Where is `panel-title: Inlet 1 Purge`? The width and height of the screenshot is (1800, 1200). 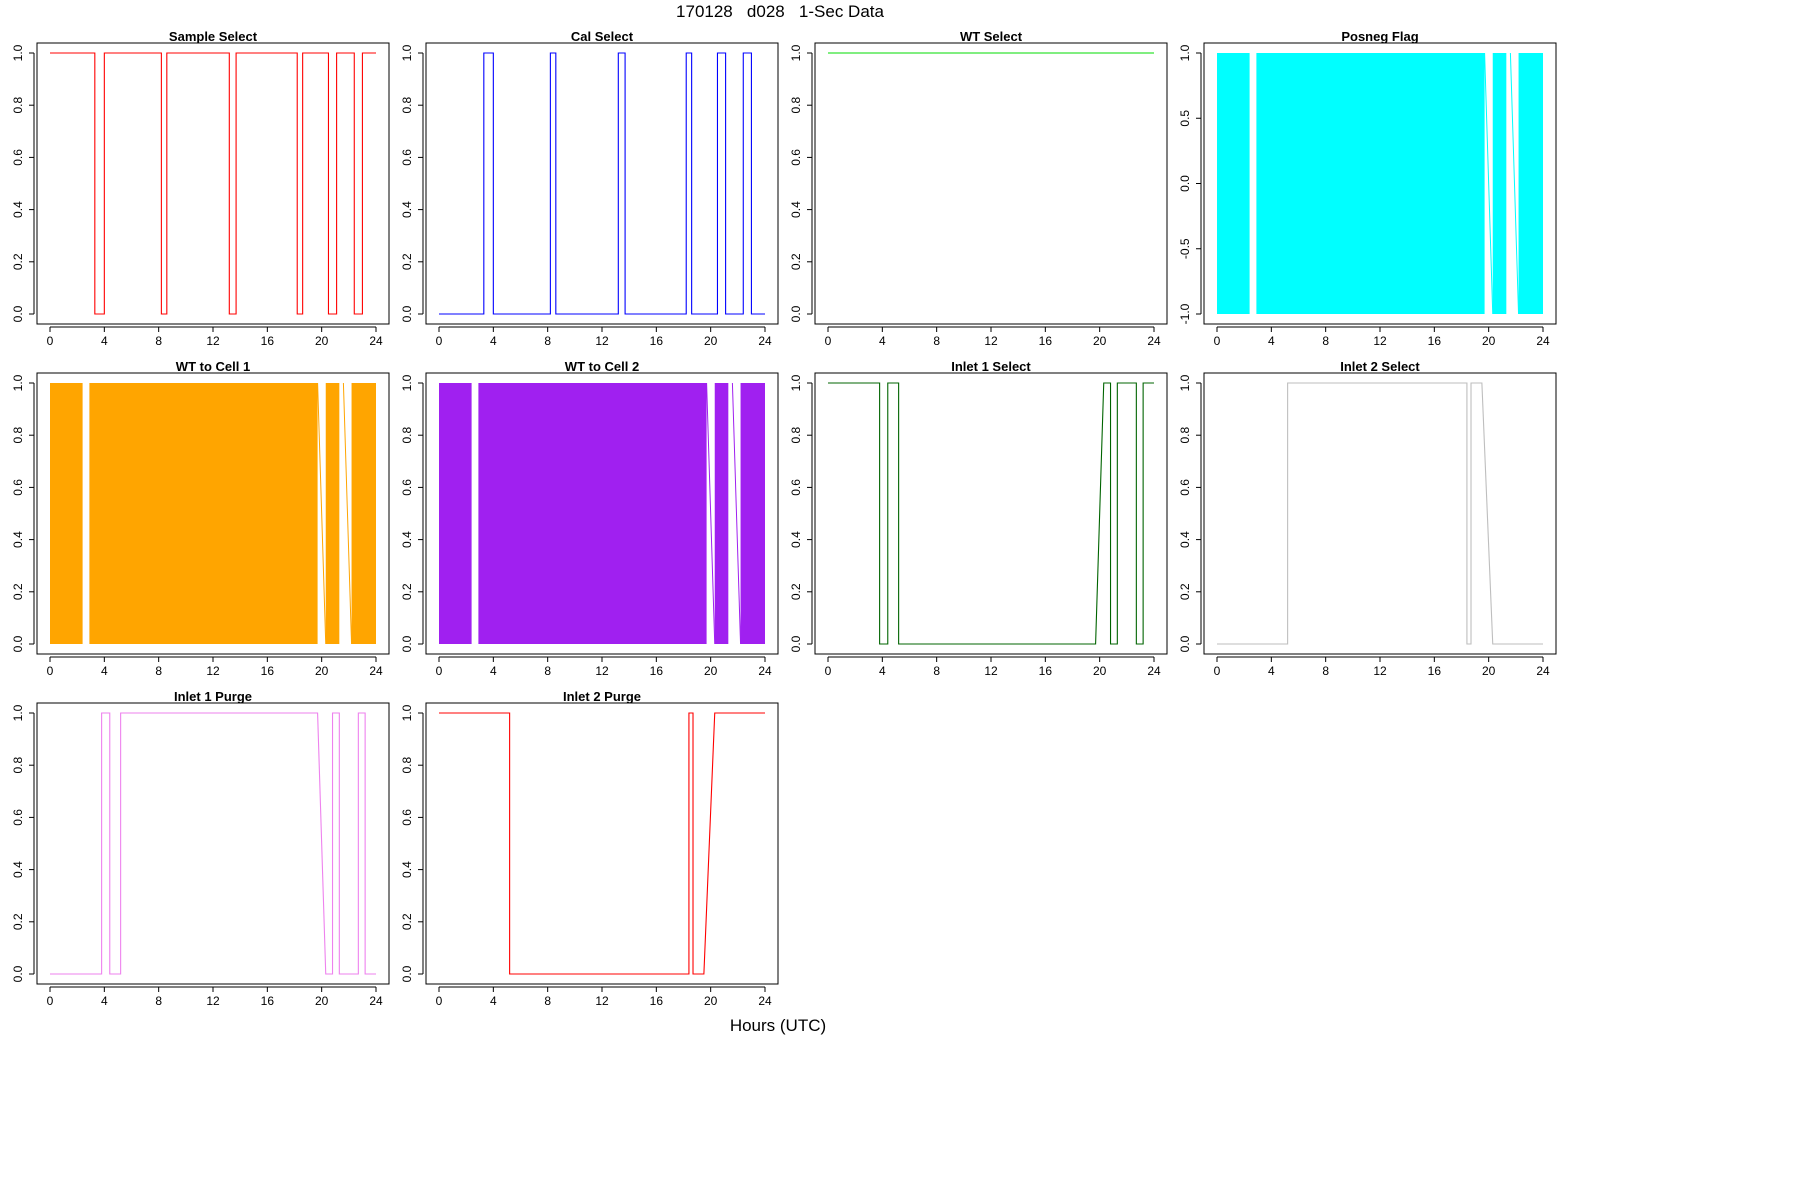
panel-title: Inlet 1 Purge is located at coordinates (213, 696).